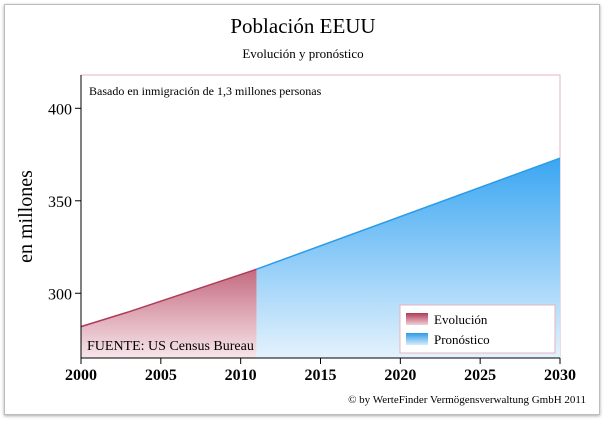  I want to click on line-evolucion, so click(168, 298).